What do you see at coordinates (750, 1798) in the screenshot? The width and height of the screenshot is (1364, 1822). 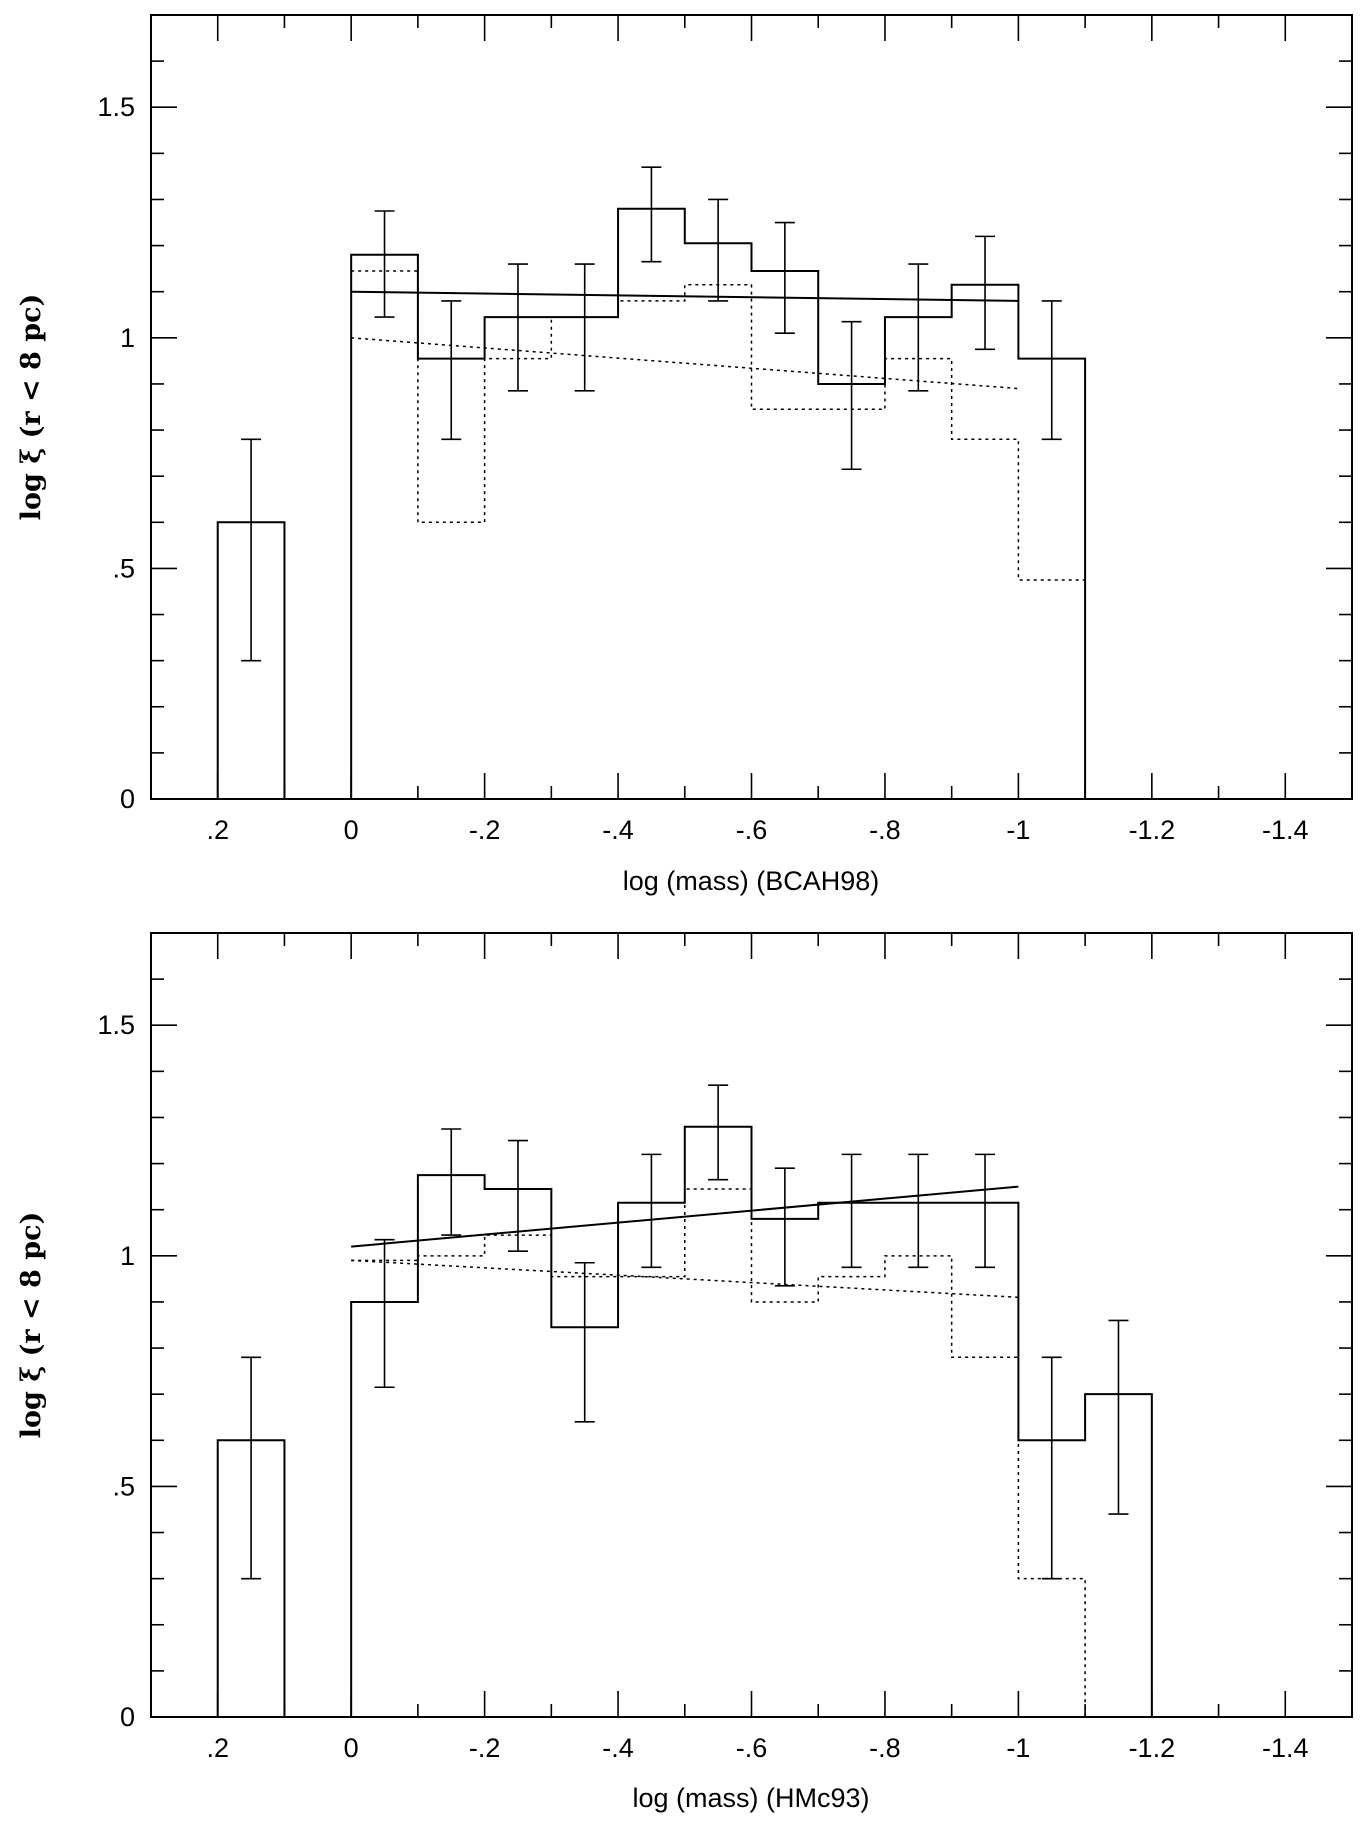 I see `x-axis-label: log (mass) (HMc93)` at bounding box center [750, 1798].